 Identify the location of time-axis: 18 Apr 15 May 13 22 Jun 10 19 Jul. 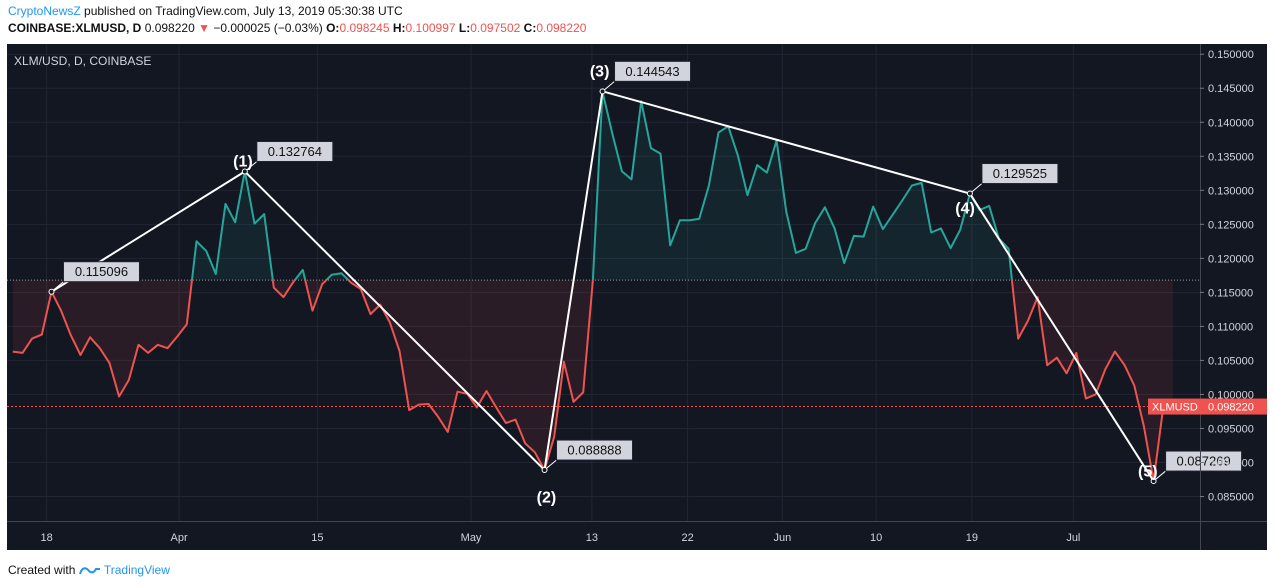
(561, 538).